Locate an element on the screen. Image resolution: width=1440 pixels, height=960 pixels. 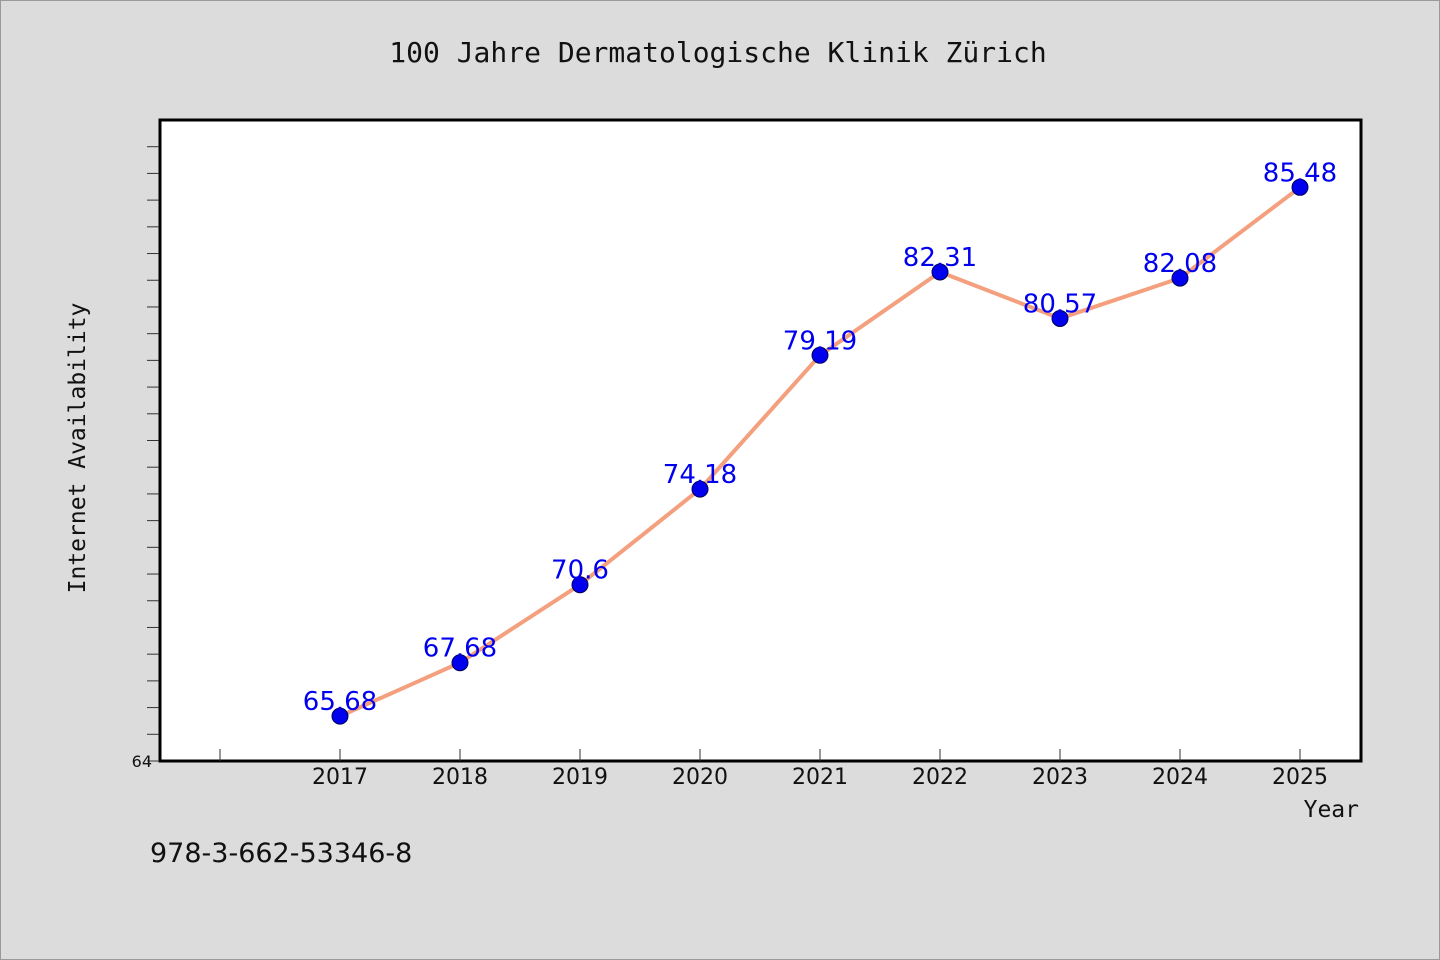
data-label: 70.6 is located at coordinates (580, 571).